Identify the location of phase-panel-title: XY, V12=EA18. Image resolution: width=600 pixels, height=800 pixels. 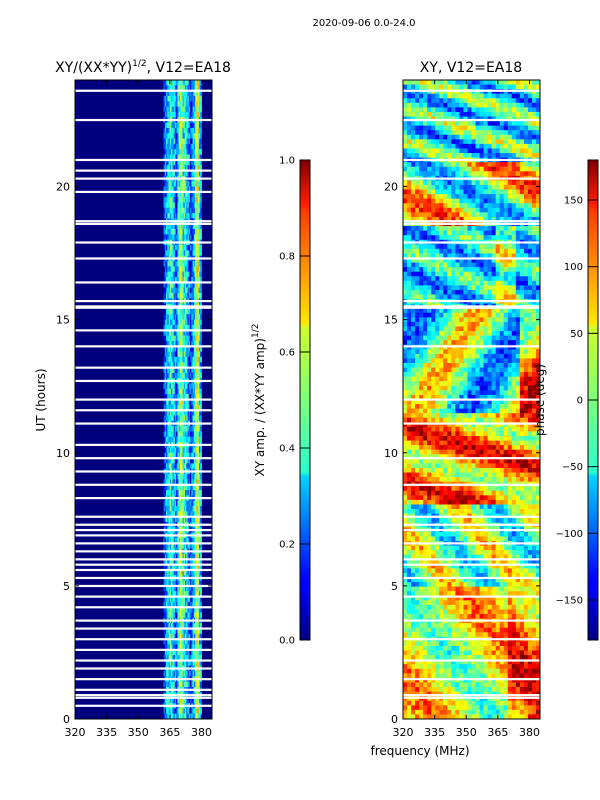
(471, 68).